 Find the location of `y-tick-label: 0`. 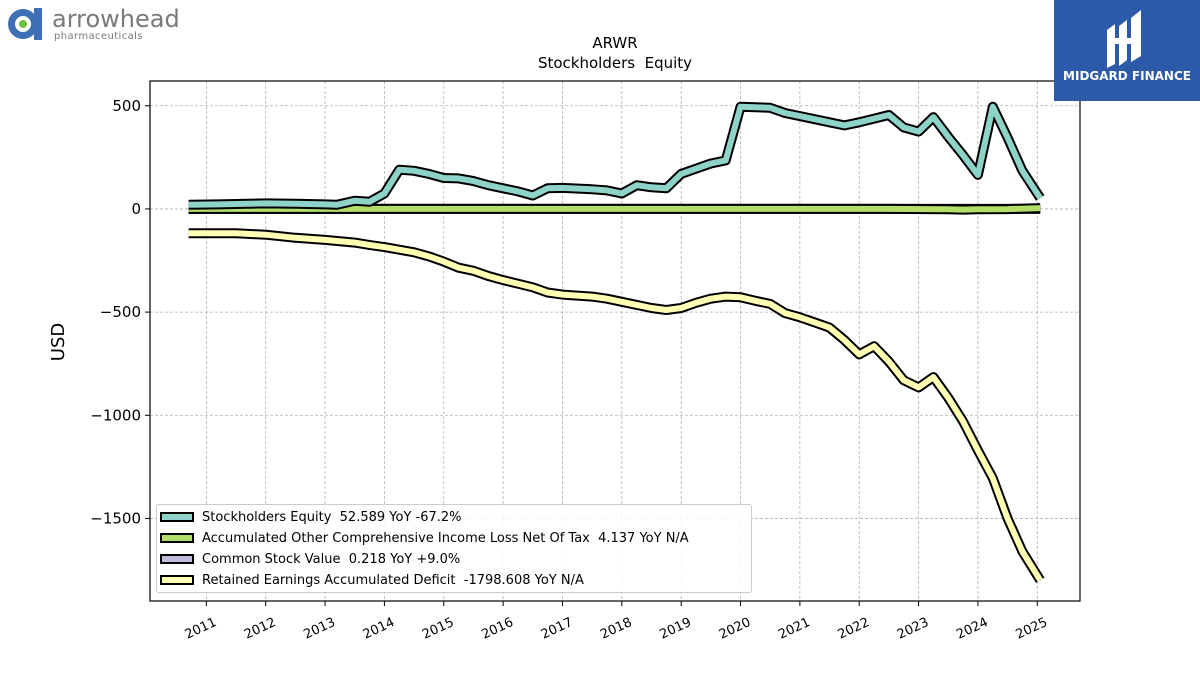

y-tick-label: 0 is located at coordinates (136, 209).